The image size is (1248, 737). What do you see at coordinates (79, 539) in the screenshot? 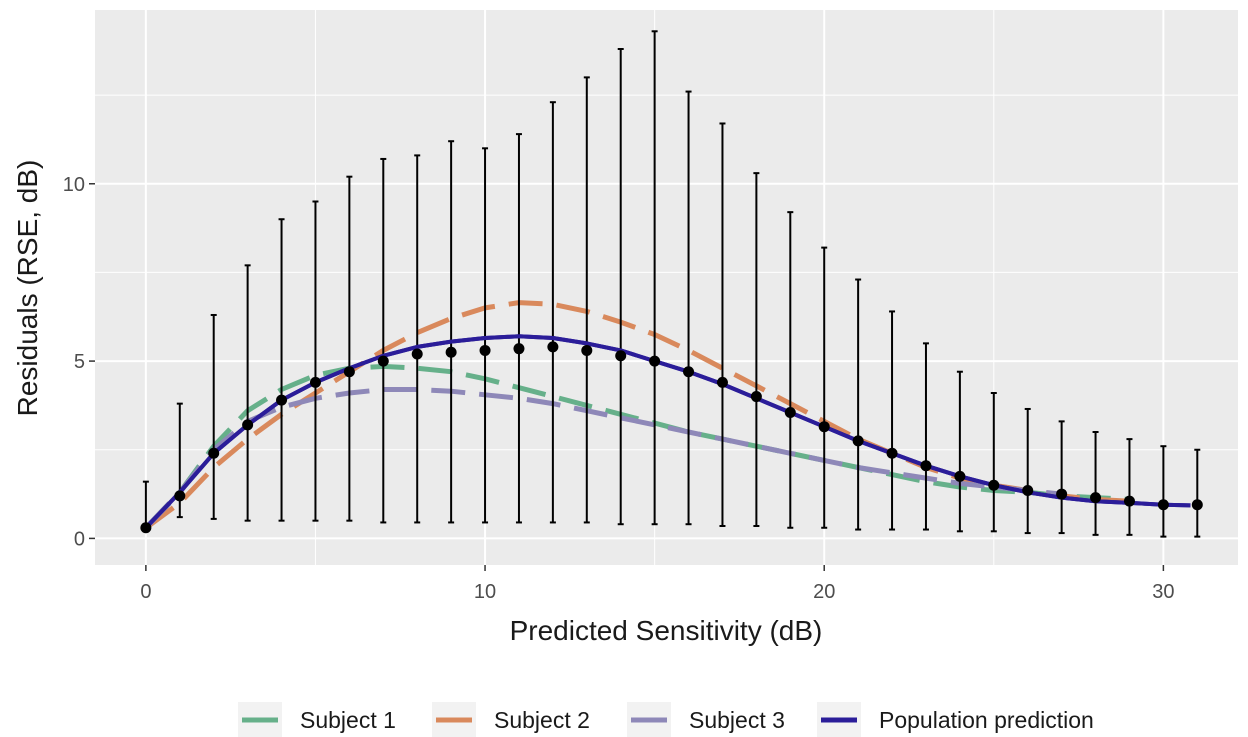
I see `y-tick-label: 0` at bounding box center [79, 539].